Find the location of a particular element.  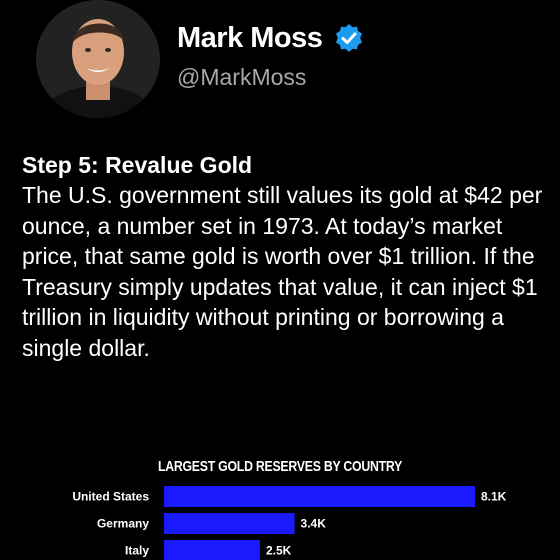

profile-avatar is located at coordinates (98, 59).